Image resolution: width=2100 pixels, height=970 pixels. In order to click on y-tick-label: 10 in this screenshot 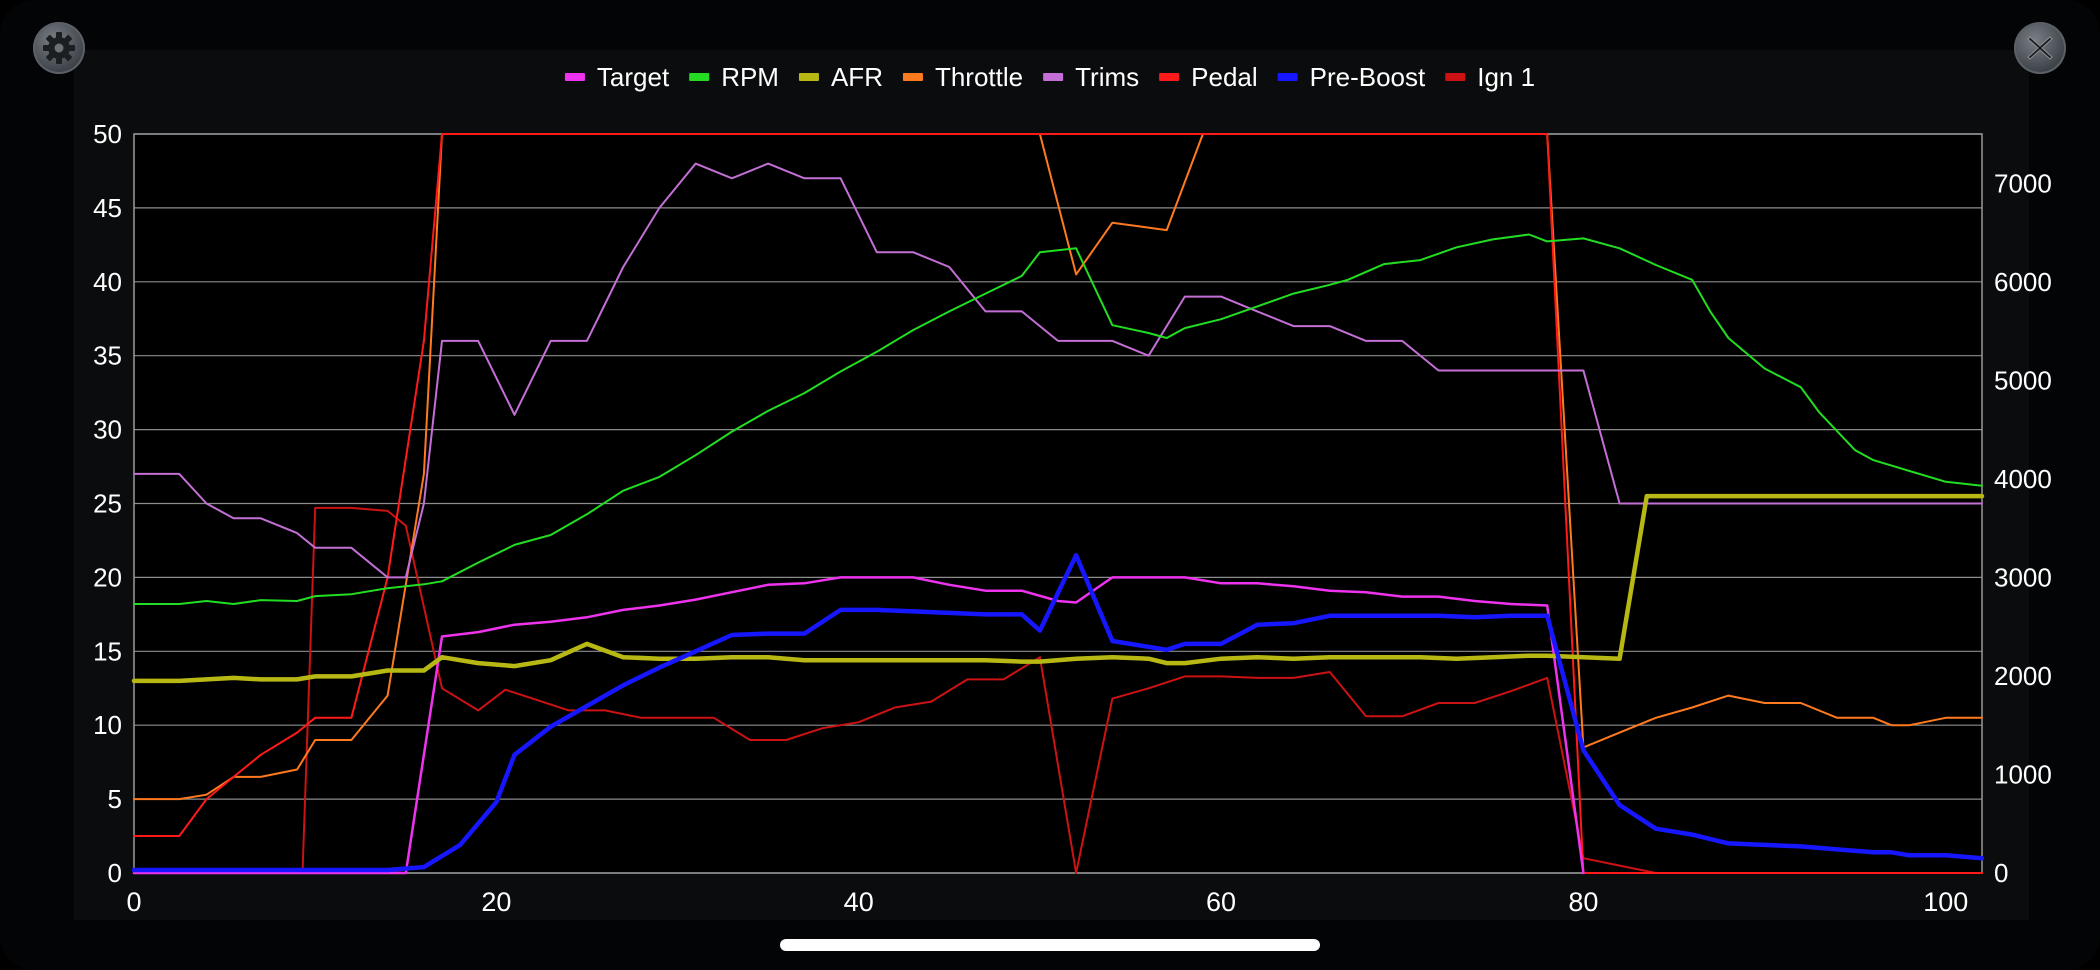, I will do `click(107, 725)`.